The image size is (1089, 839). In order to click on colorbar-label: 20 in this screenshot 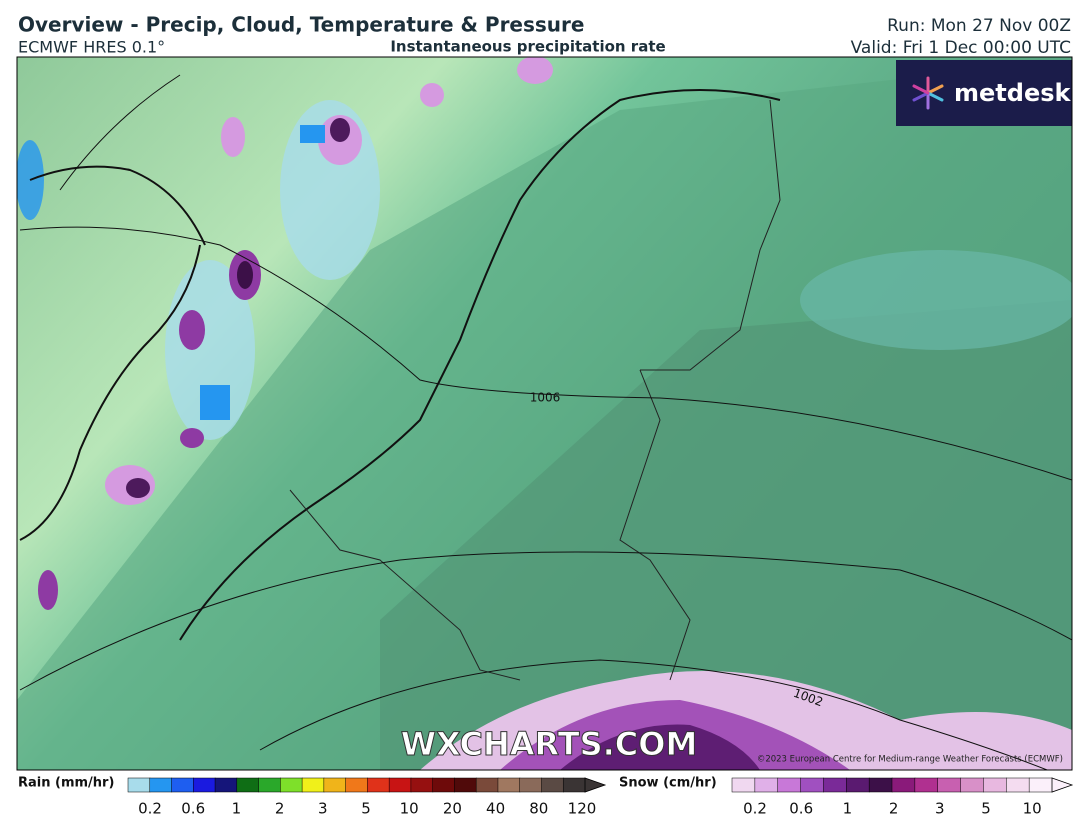, I will do `click(452, 809)`.